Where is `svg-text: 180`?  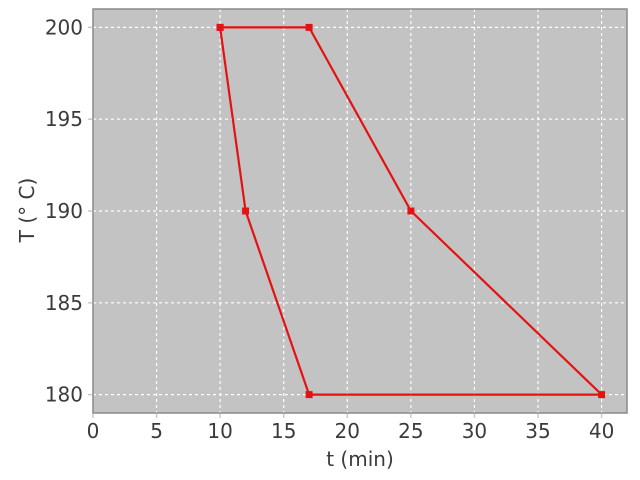 svg-text: 180 is located at coordinates (64, 395).